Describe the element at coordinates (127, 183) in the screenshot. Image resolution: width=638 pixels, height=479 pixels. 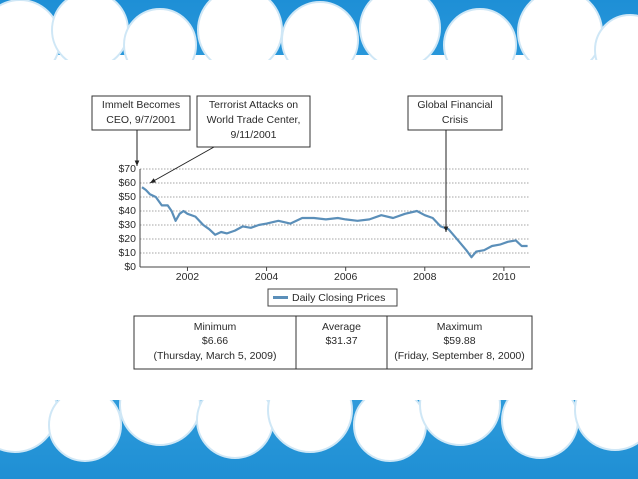
I see `y-tick-label: $60` at that location.